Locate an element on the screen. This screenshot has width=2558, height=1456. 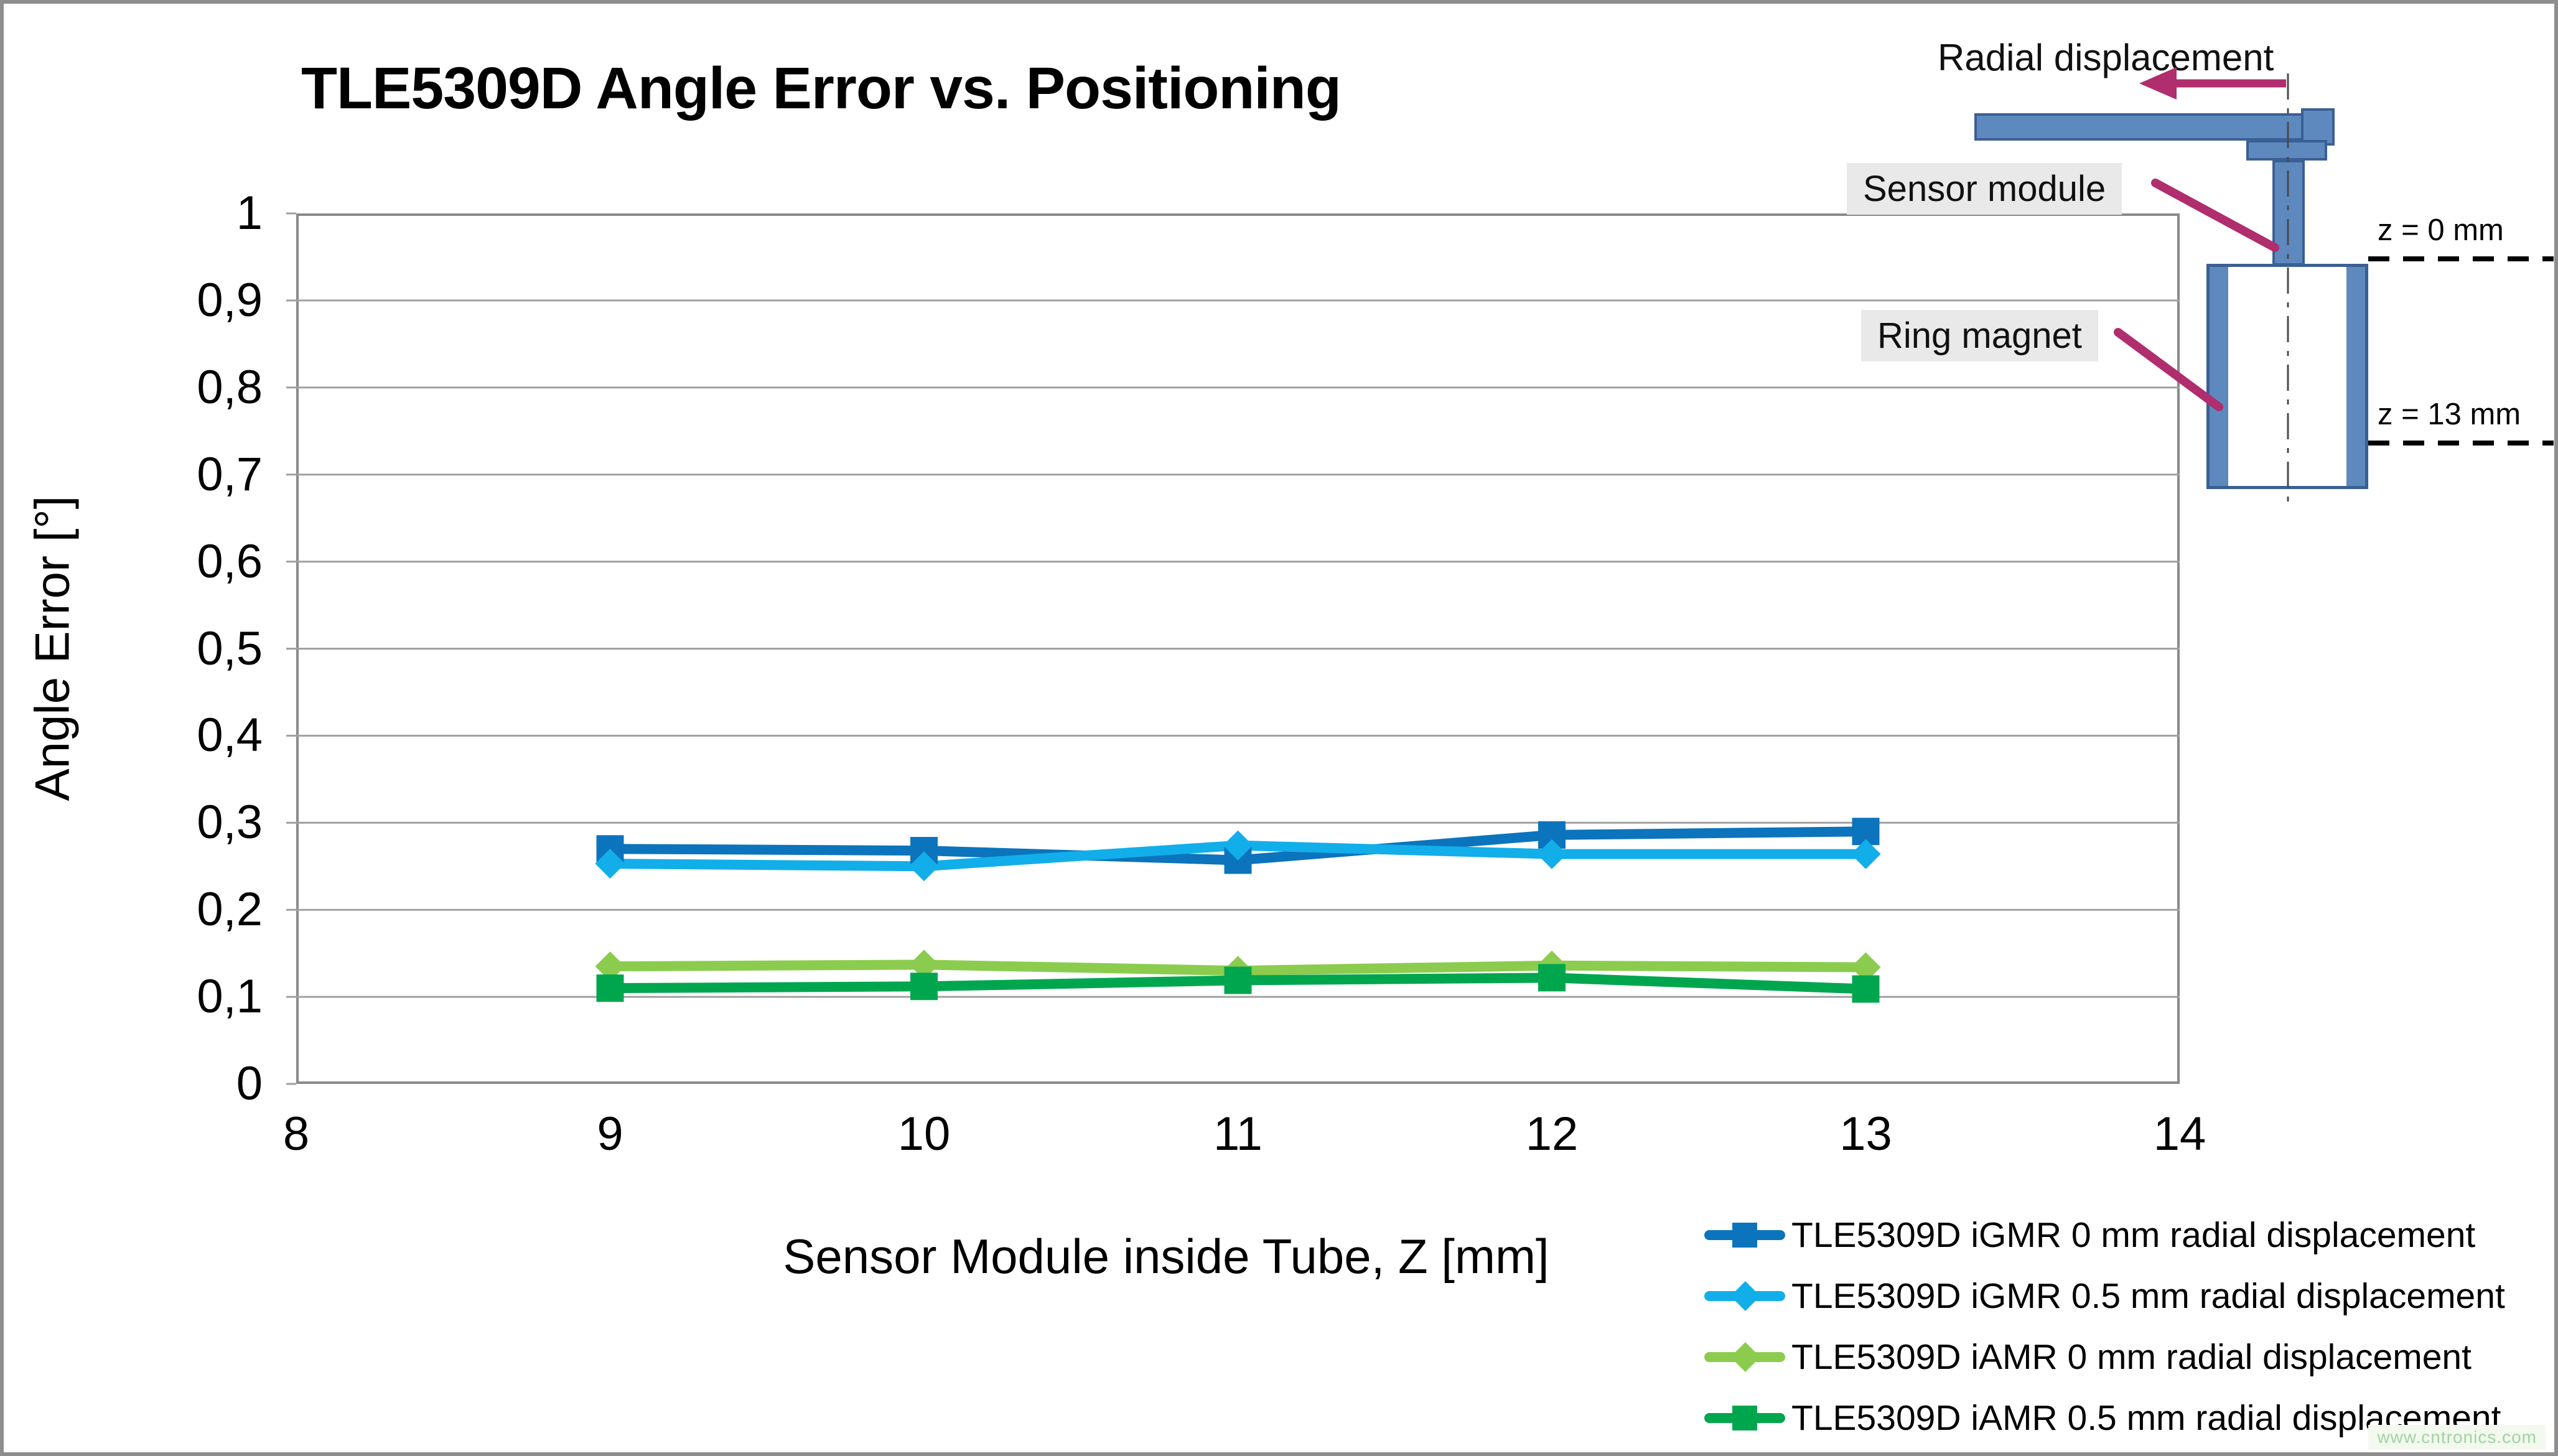
x-tick-label: 13 is located at coordinates (1865, 1134).